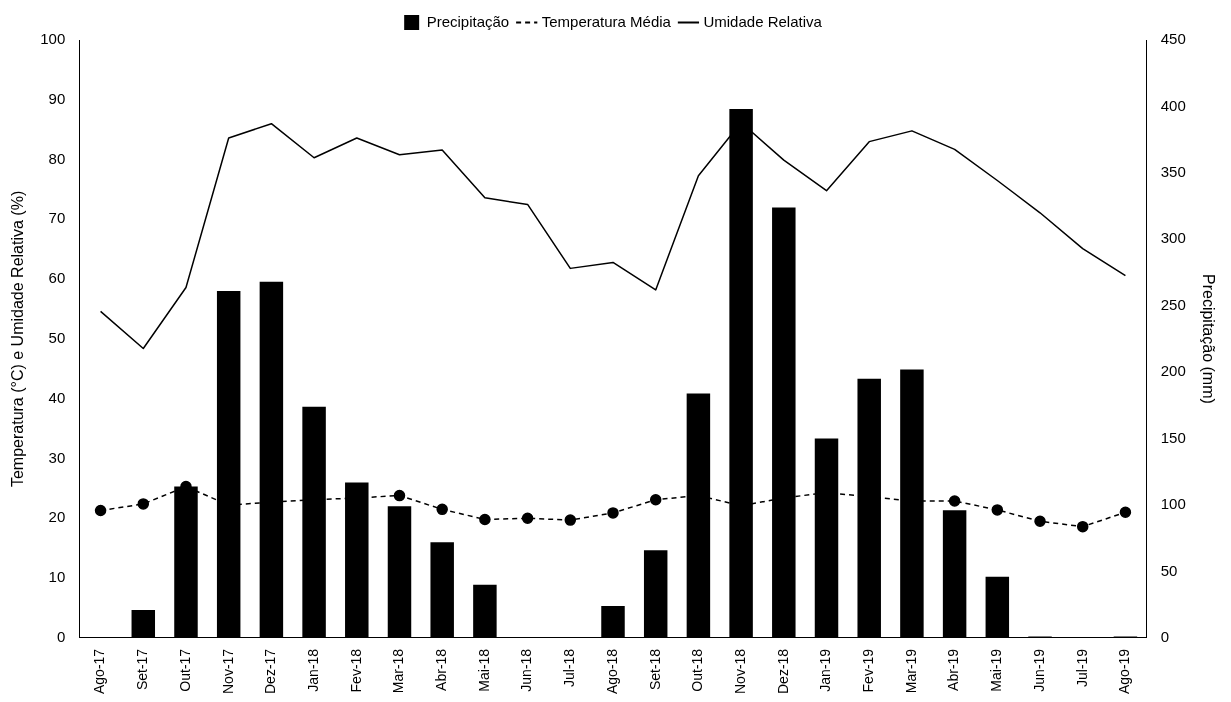  What do you see at coordinates (57, 338) in the screenshot?
I see `y-tick-label: 50` at bounding box center [57, 338].